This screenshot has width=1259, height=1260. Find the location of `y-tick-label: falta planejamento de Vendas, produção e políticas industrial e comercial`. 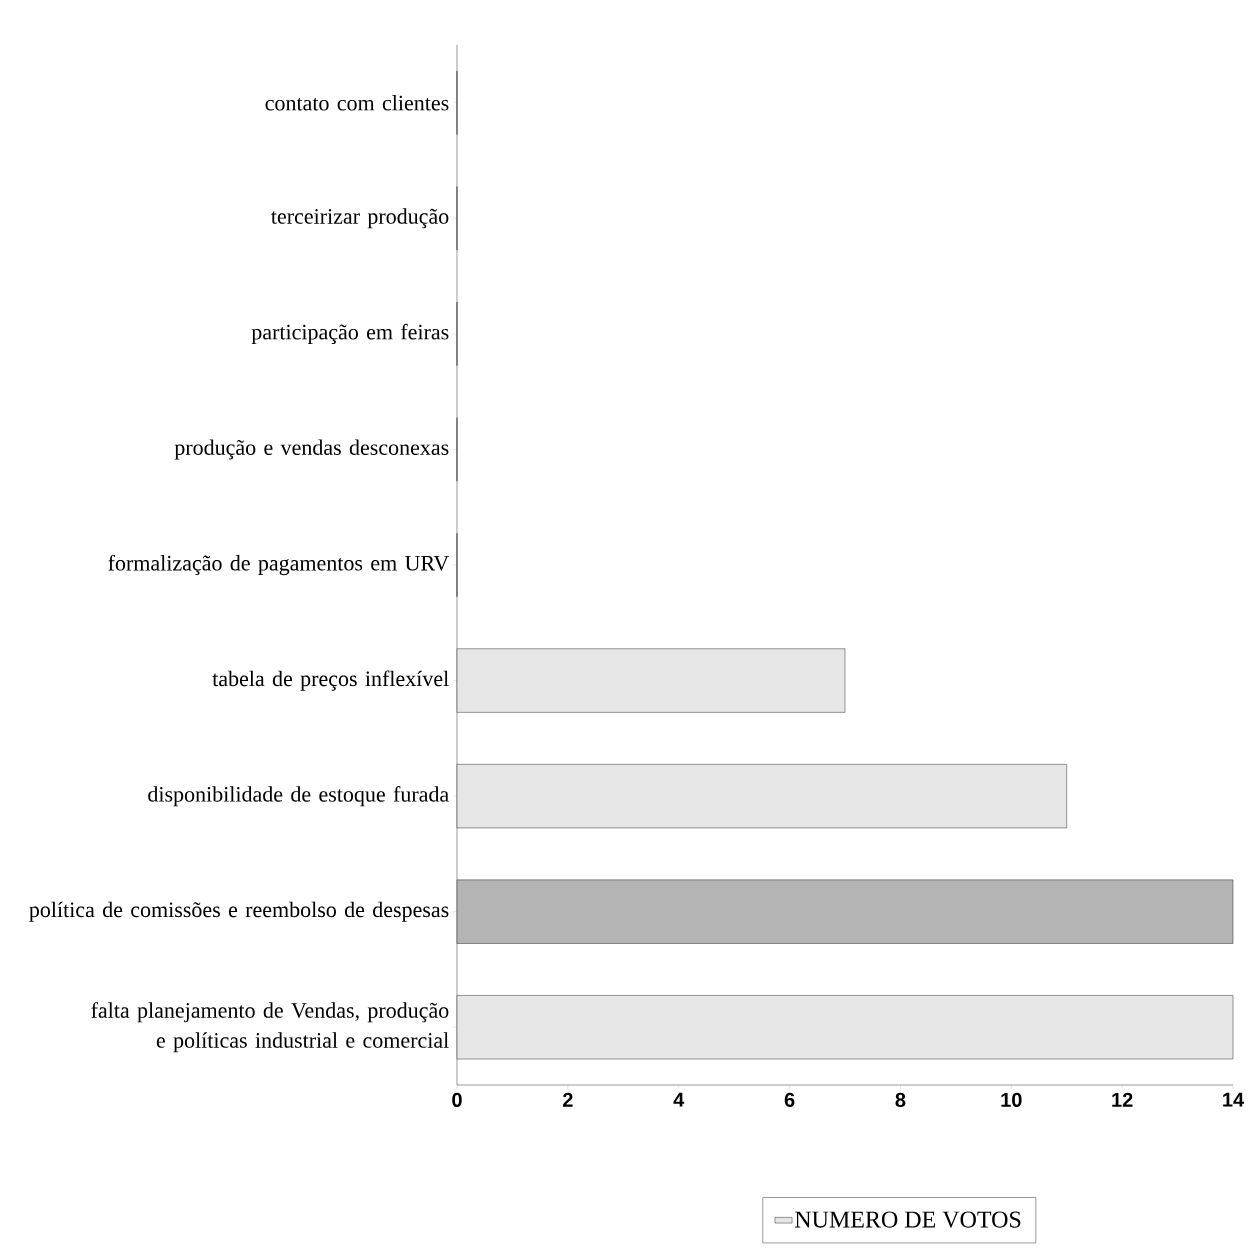

y-tick-label: falta planejamento de Vendas, produção e políticas industrial e comercial is located at coordinates (270, 1027).